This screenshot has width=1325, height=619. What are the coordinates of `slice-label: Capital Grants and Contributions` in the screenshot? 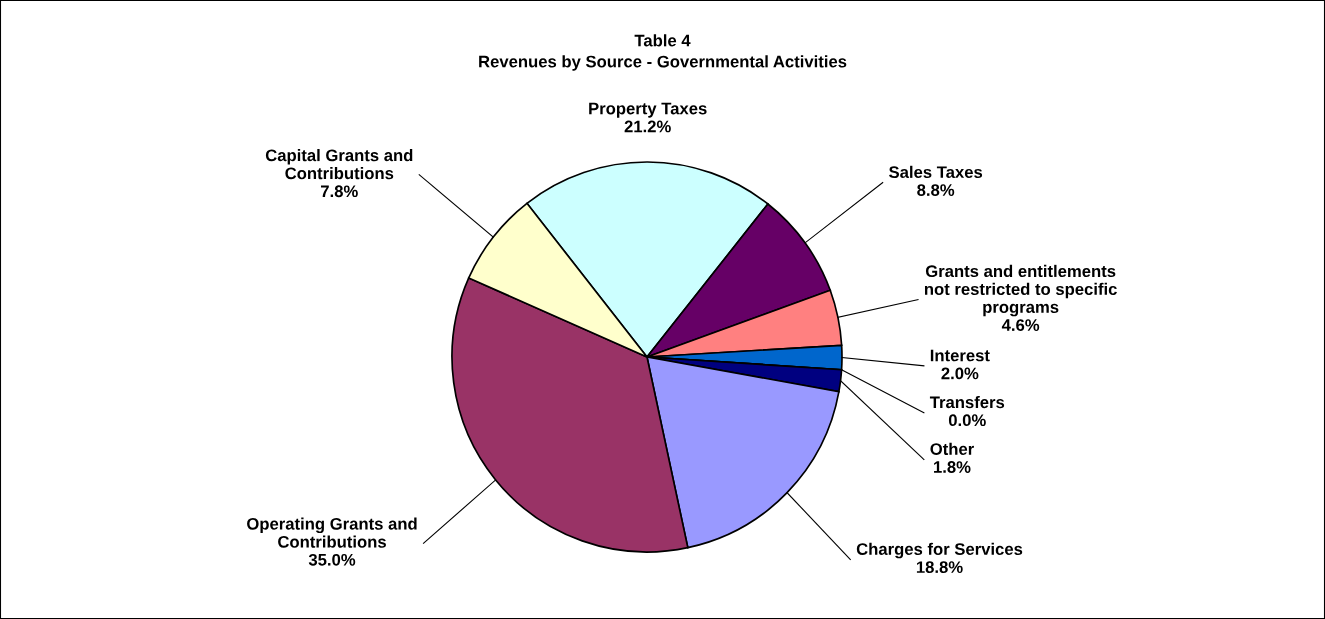 It's located at (339, 164).